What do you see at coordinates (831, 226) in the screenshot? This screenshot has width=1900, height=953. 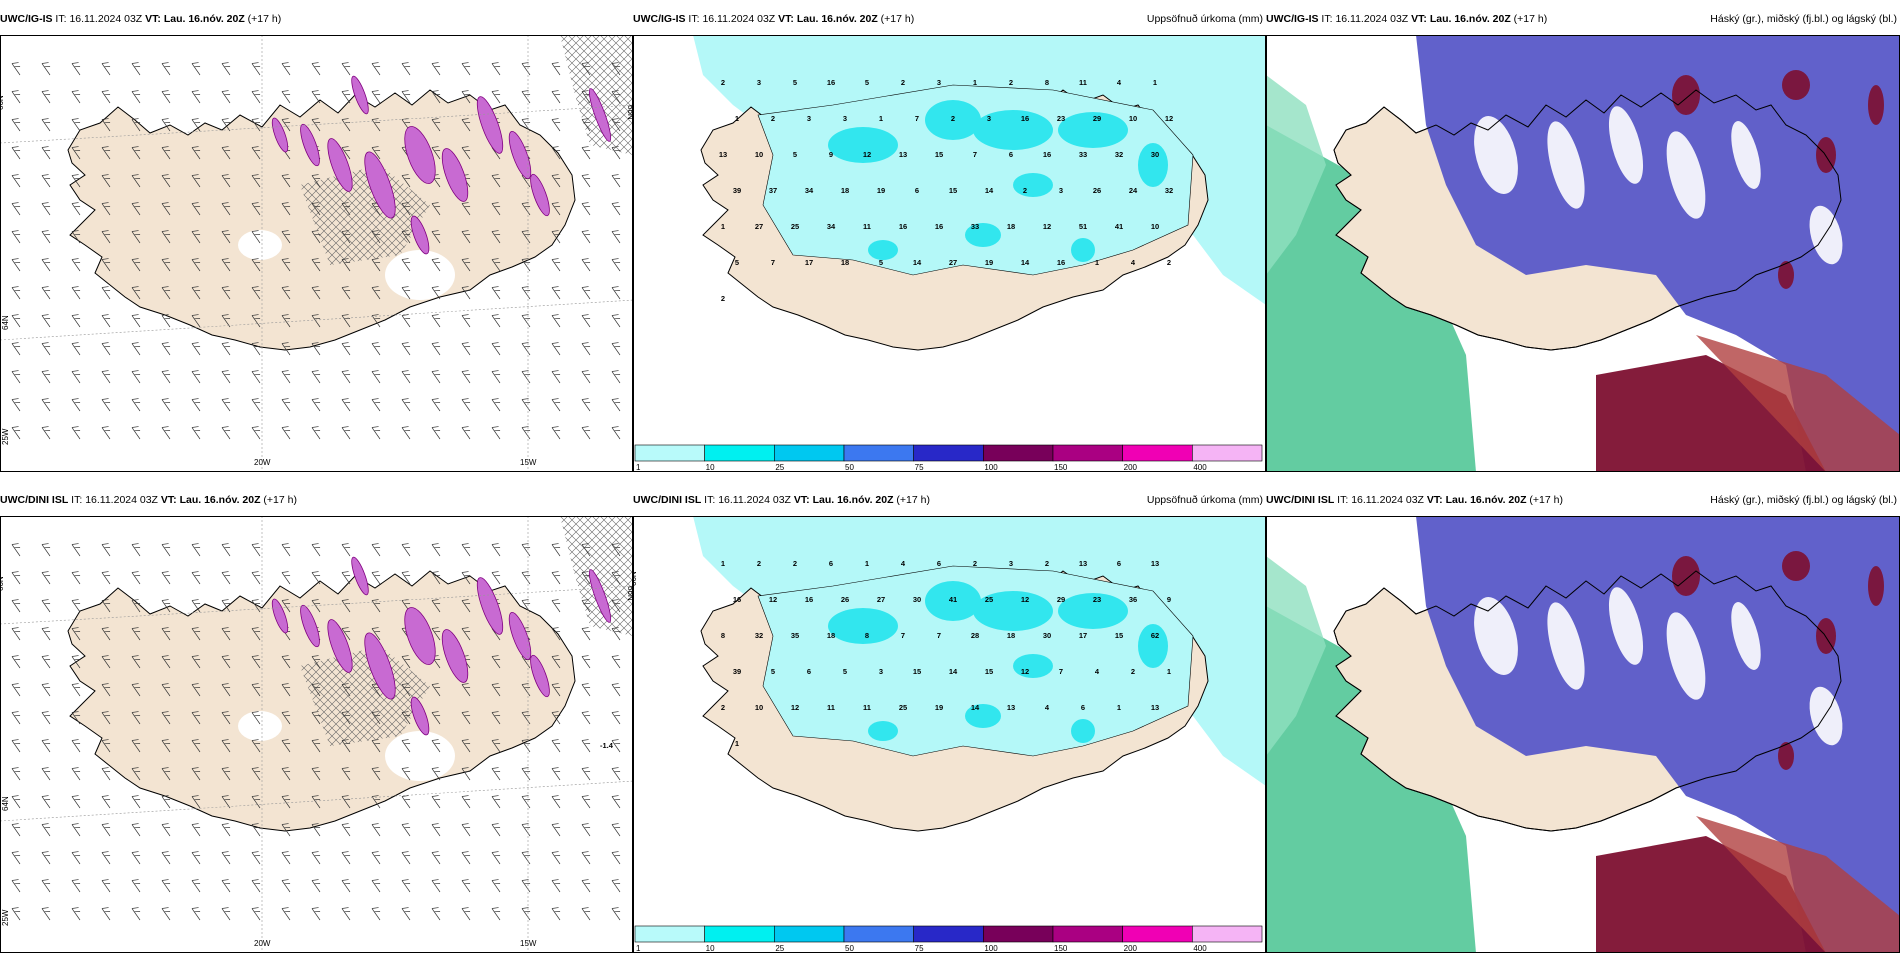 I see `precip-value: 34` at bounding box center [831, 226].